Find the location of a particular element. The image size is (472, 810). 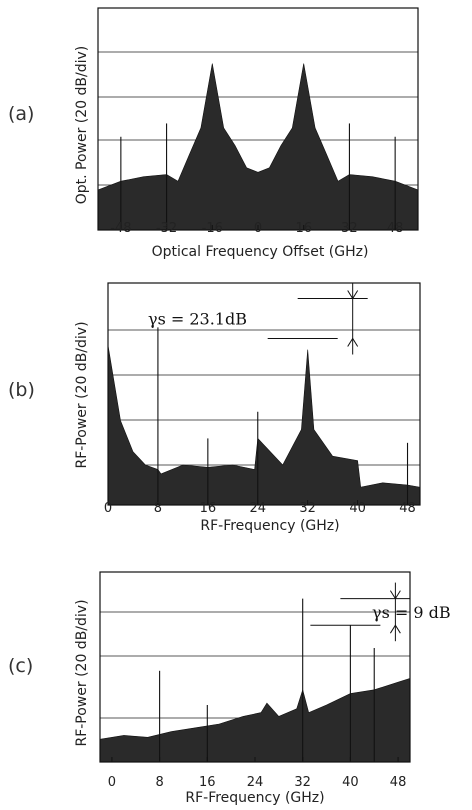

annotation-label: γs = 23.1dB is located at coordinates (197, 319).